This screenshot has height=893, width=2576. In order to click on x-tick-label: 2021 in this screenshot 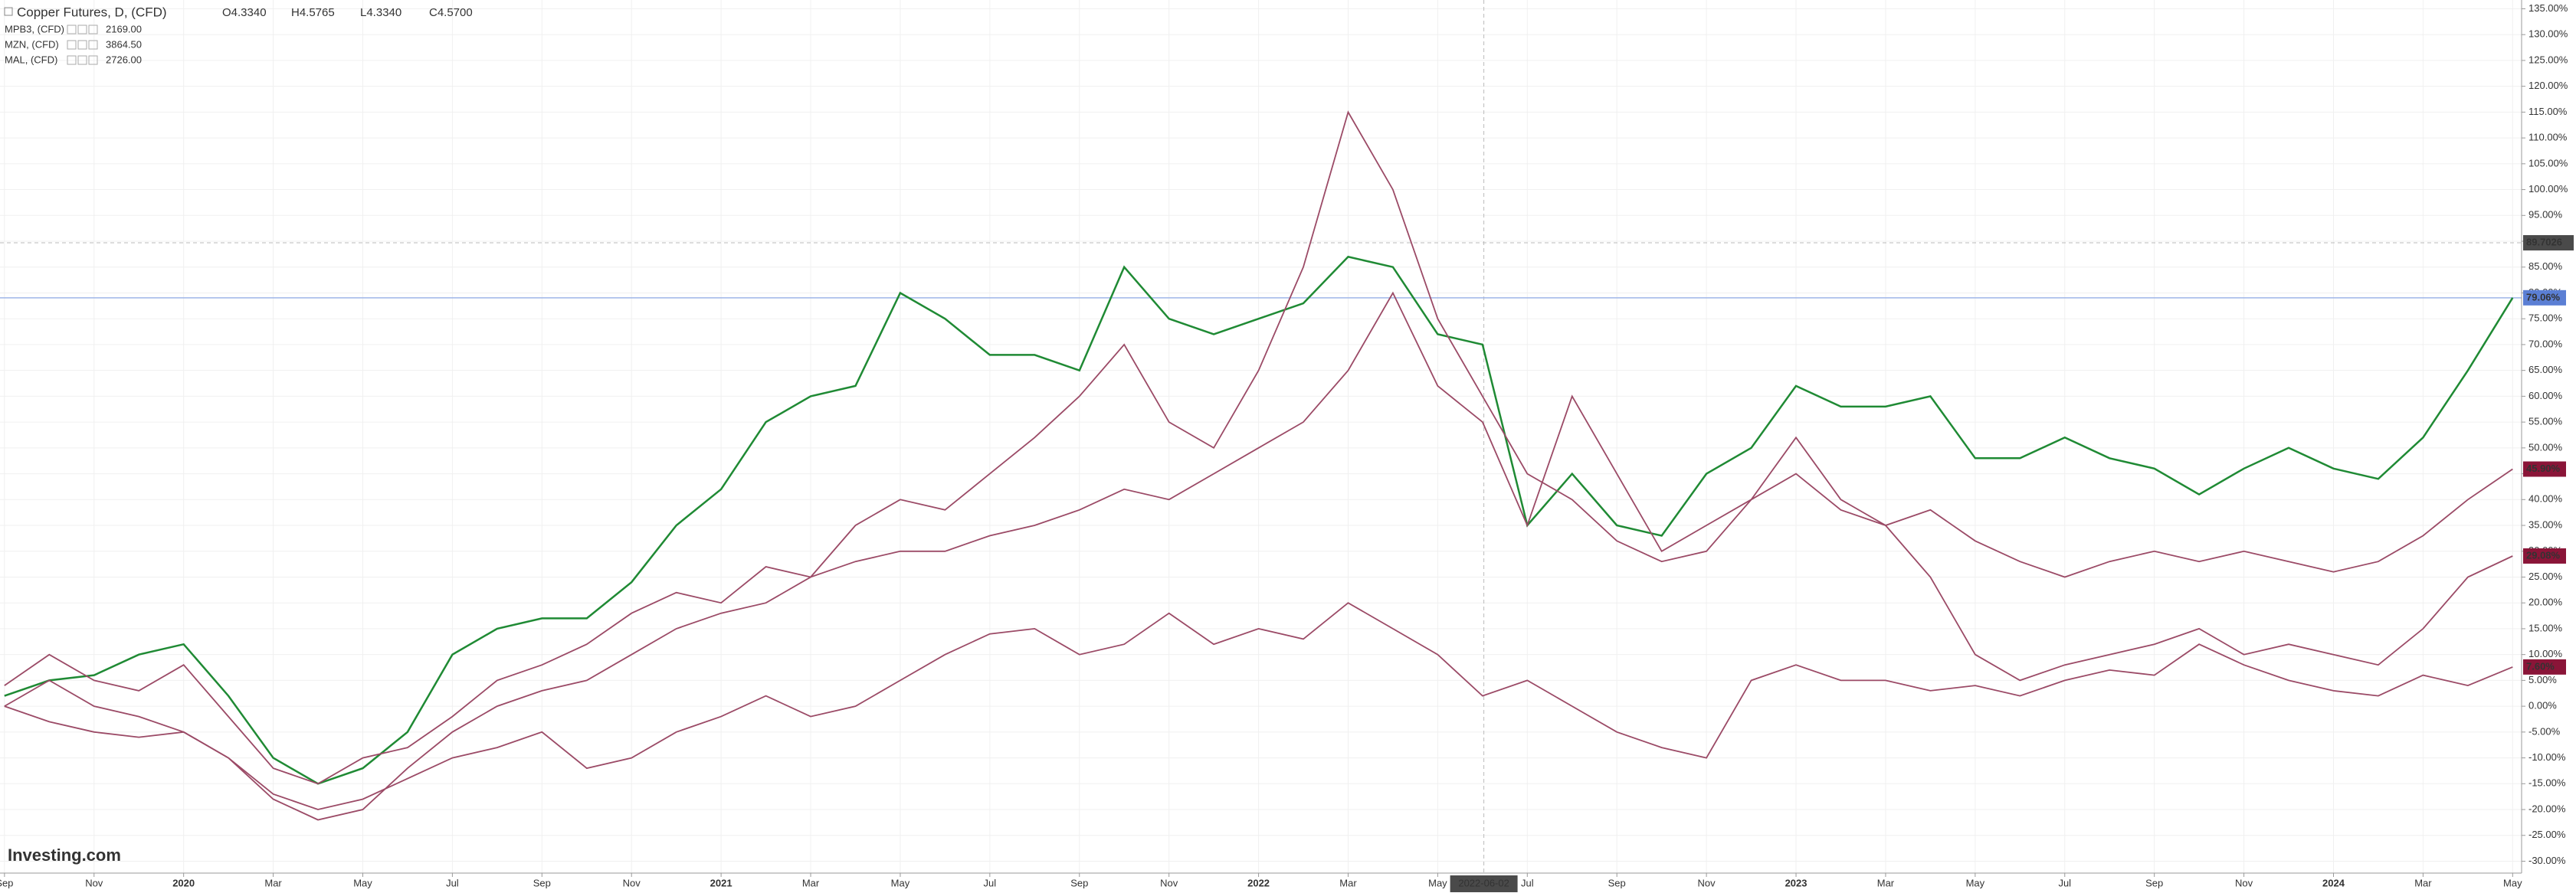, I will do `click(721, 882)`.